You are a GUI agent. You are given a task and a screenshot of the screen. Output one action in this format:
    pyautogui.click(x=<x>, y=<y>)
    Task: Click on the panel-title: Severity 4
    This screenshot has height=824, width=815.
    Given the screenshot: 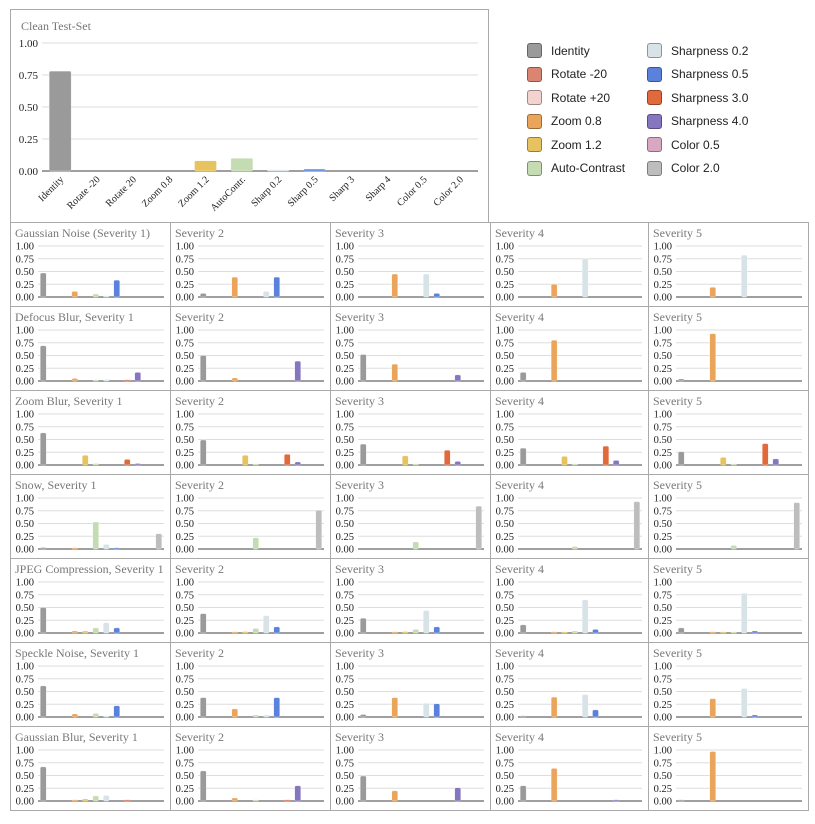 What is the action you would take?
    pyautogui.click(x=519, y=401)
    